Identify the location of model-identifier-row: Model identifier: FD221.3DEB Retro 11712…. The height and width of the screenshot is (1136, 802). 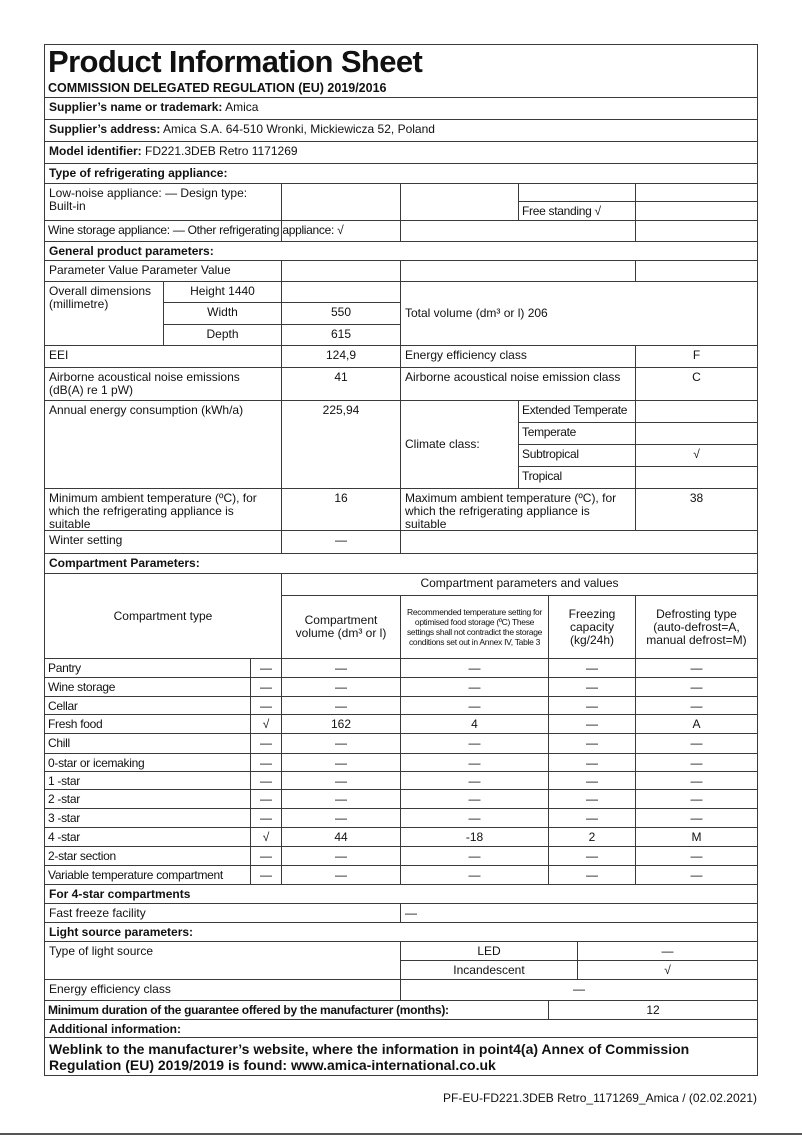
(401, 152).